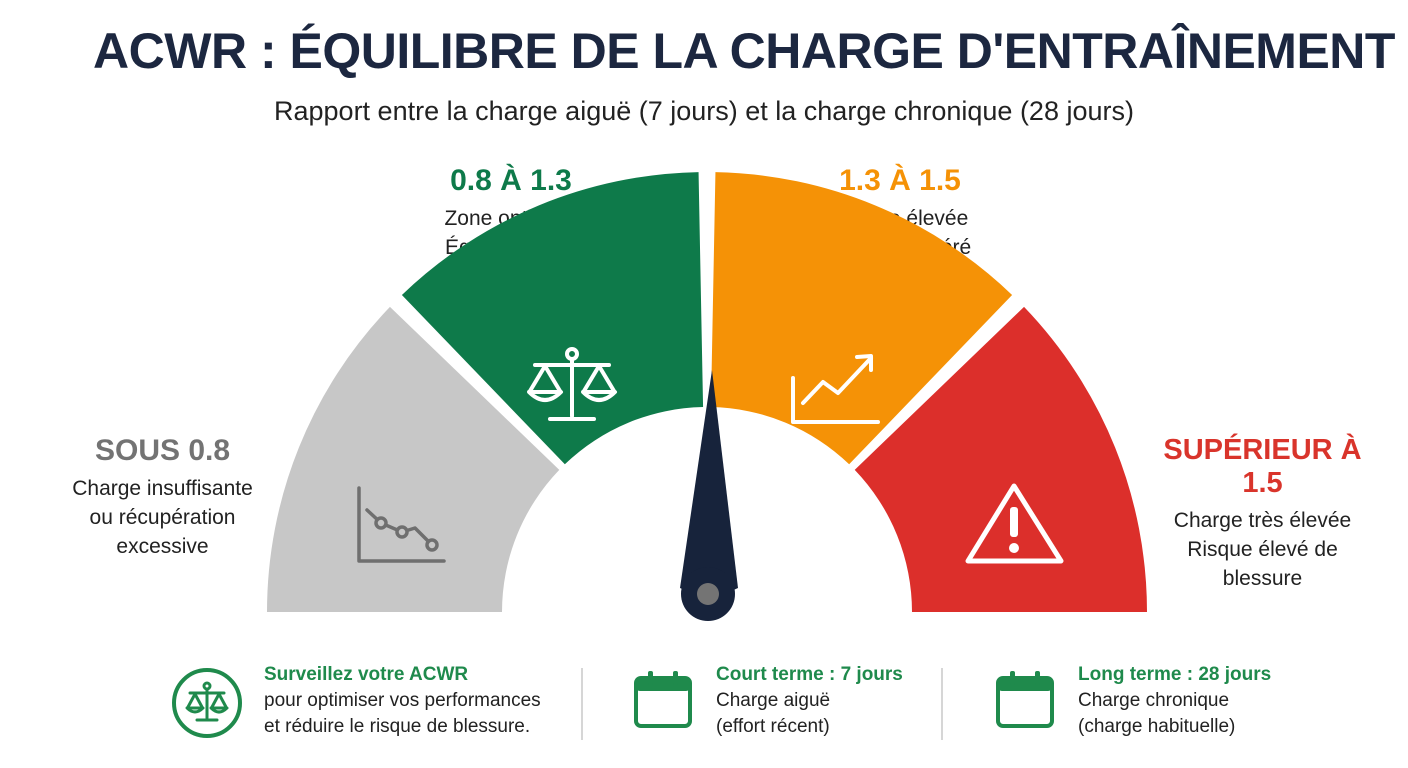  What do you see at coordinates (773, 700) in the screenshot?
I see `footer-short-term-line: Charge aiguë` at bounding box center [773, 700].